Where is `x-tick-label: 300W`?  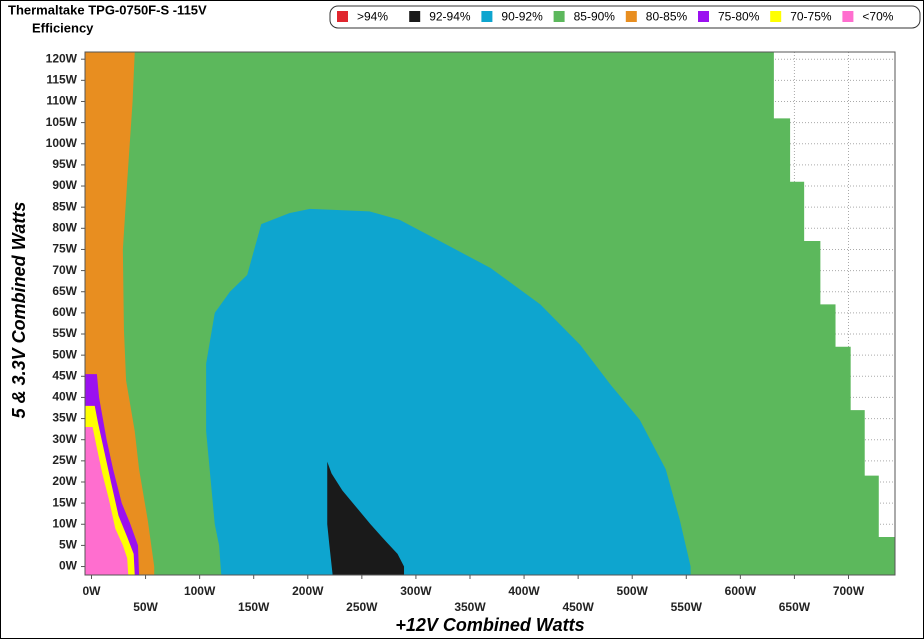 x-tick-label: 300W is located at coordinates (416, 591).